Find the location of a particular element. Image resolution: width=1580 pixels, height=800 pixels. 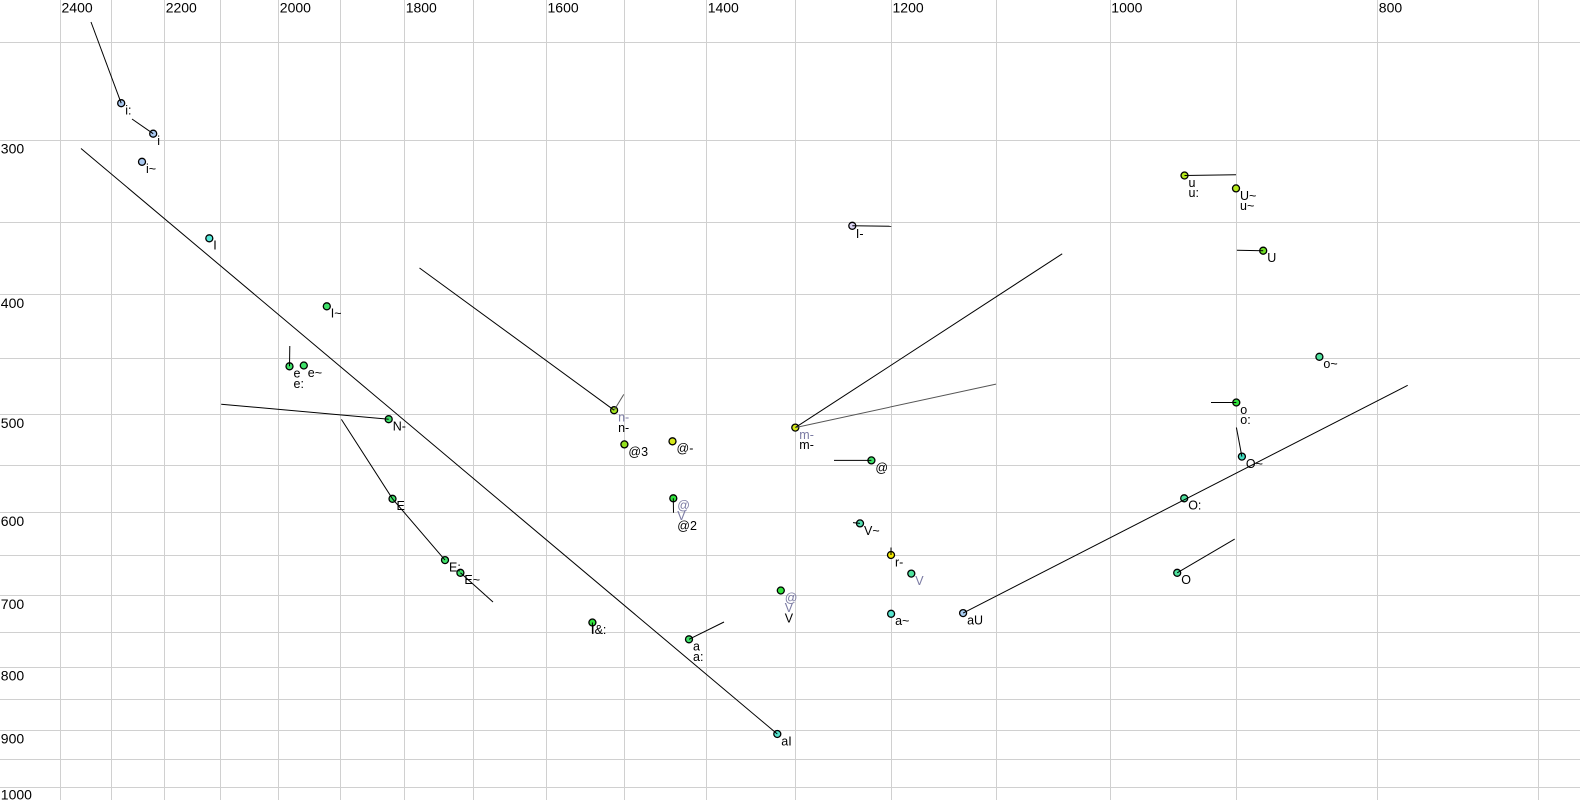

svg-text: 500 is located at coordinates (13, 423).